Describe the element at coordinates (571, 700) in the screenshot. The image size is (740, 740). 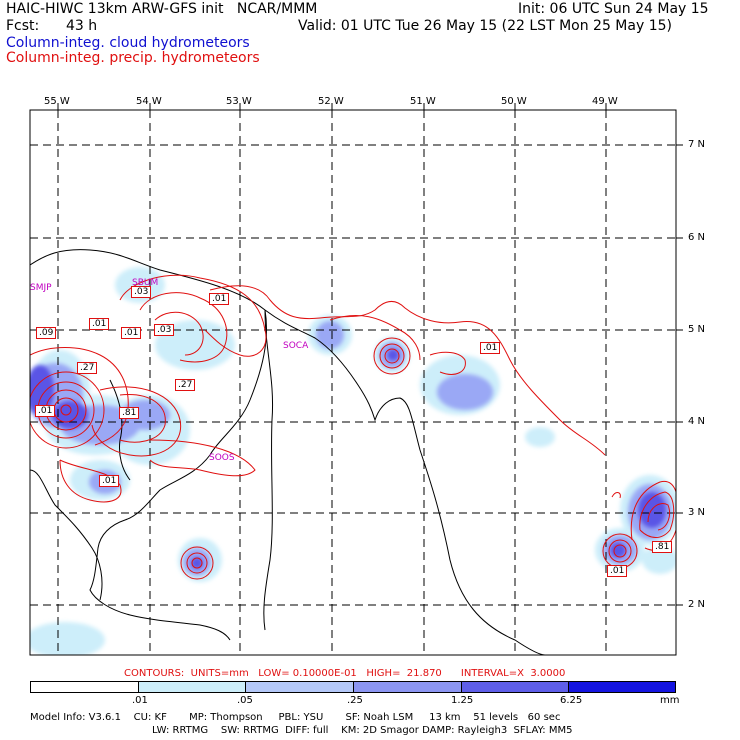
I see `colorbar-tick: 6.25` at that location.